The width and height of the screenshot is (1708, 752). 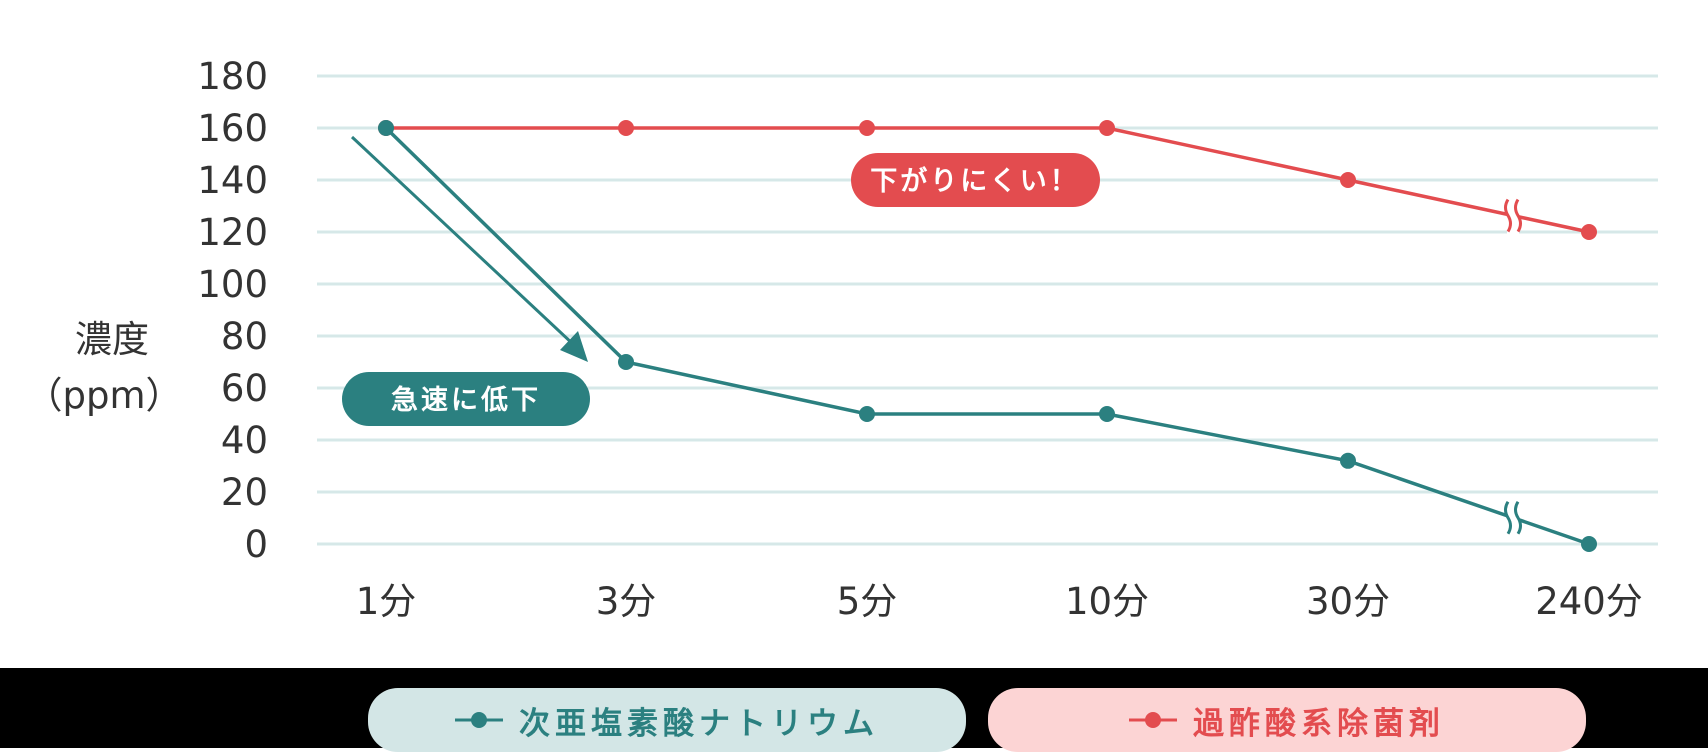 What do you see at coordinates (244, 492) in the screenshot?
I see `y-tick-label: 20` at bounding box center [244, 492].